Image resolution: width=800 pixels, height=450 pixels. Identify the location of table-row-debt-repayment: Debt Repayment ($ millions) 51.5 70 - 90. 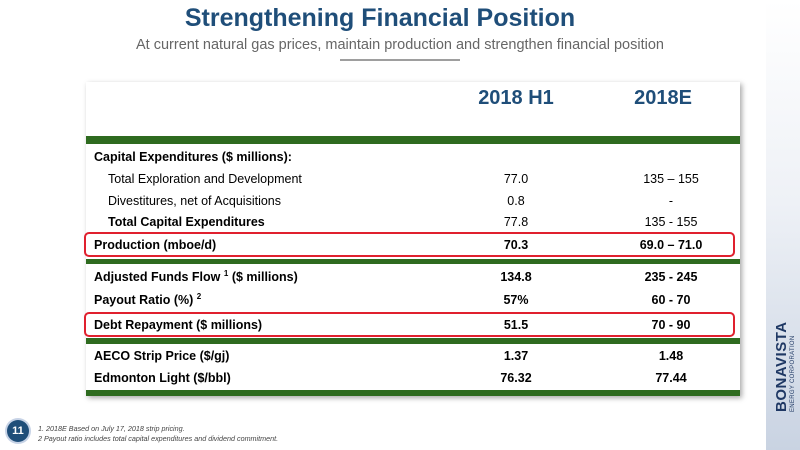
(413, 325).